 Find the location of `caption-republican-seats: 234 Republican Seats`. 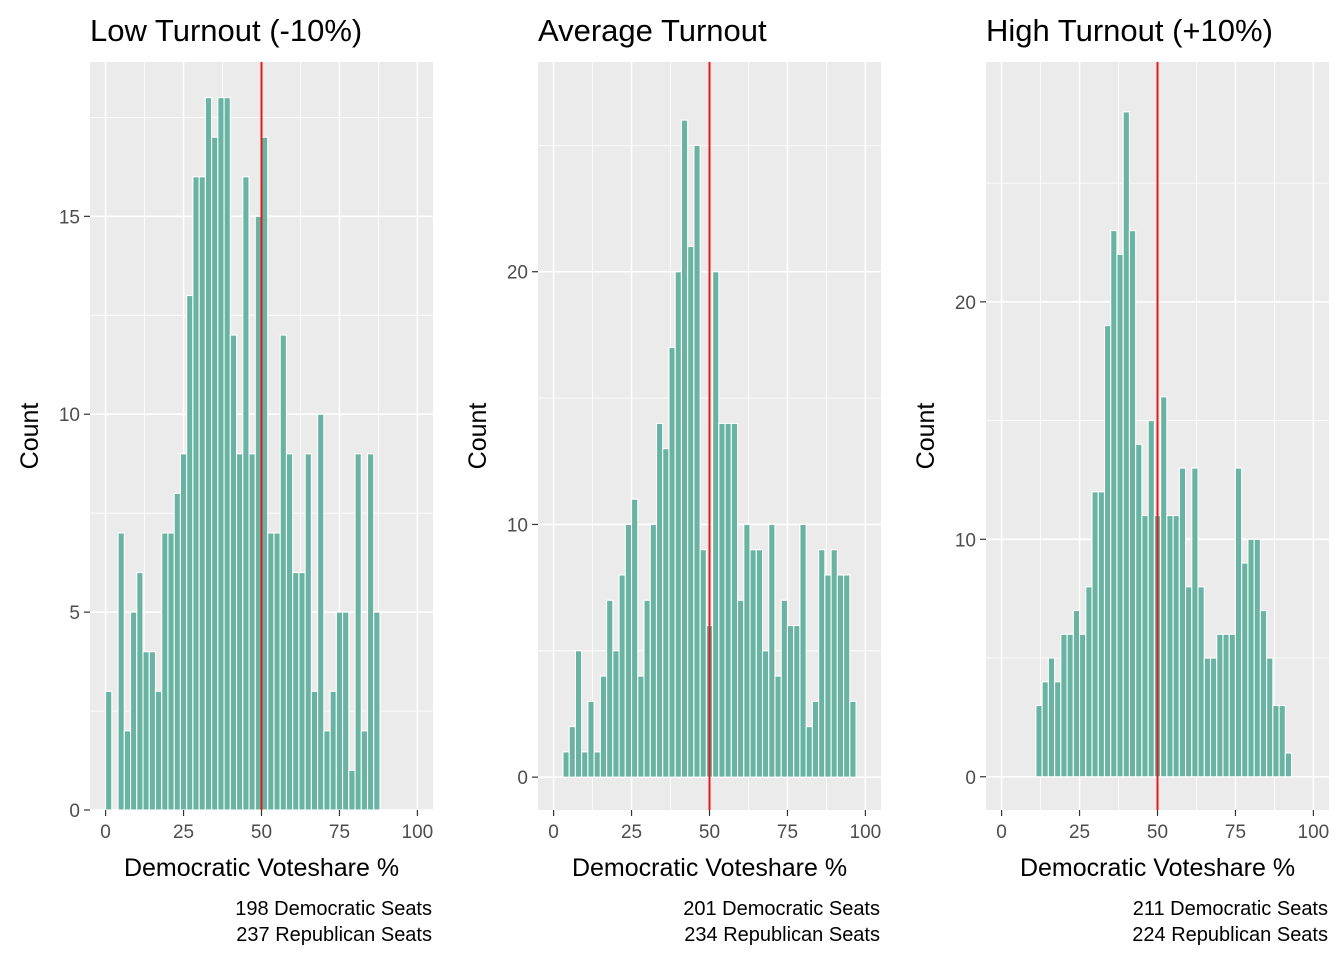

caption-republican-seats: 234 Republican Seats is located at coordinates (782, 935).